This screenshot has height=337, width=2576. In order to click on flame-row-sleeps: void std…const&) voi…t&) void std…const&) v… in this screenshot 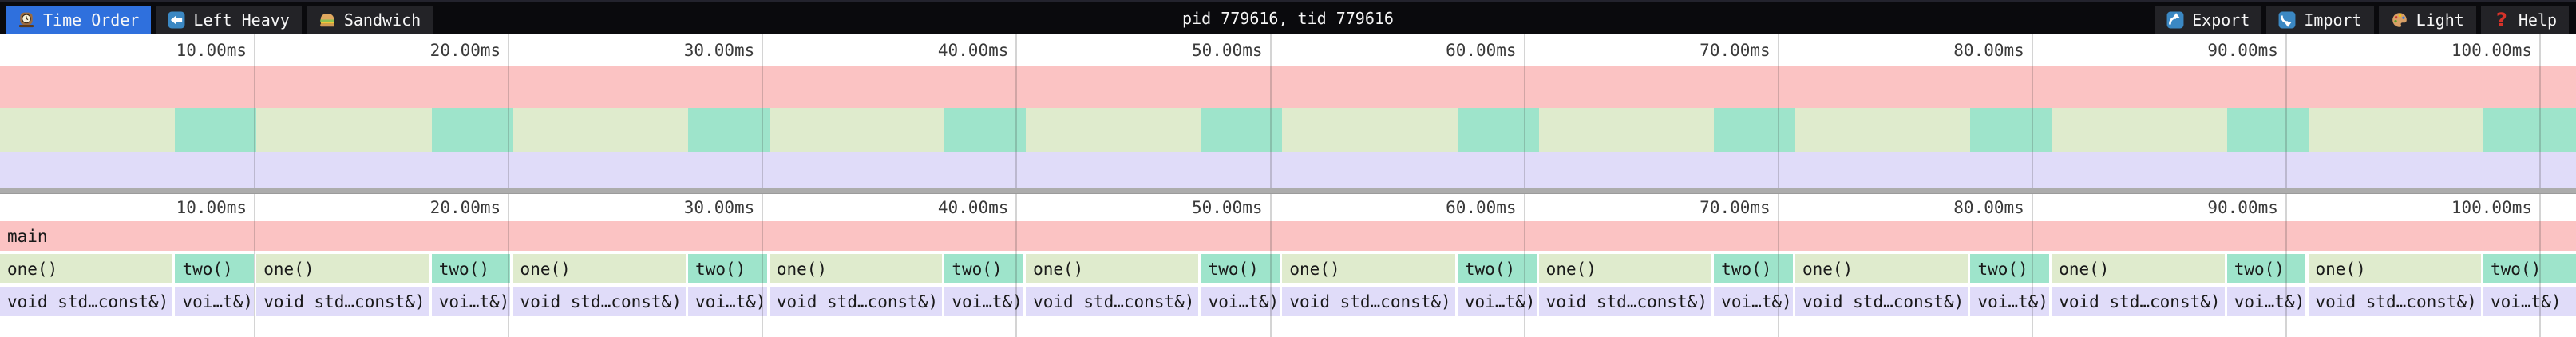, I will do `click(1288, 301)`.